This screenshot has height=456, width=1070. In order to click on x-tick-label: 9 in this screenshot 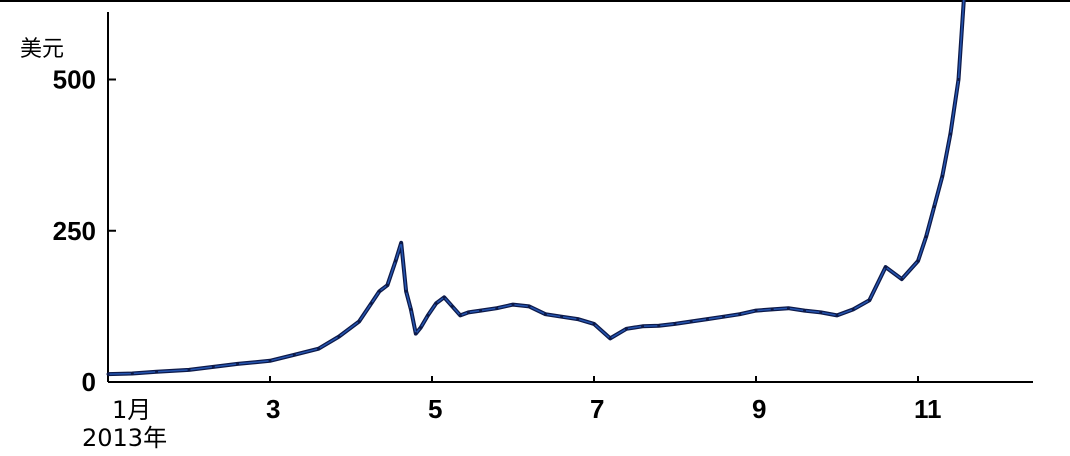, I will do `click(759, 409)`.